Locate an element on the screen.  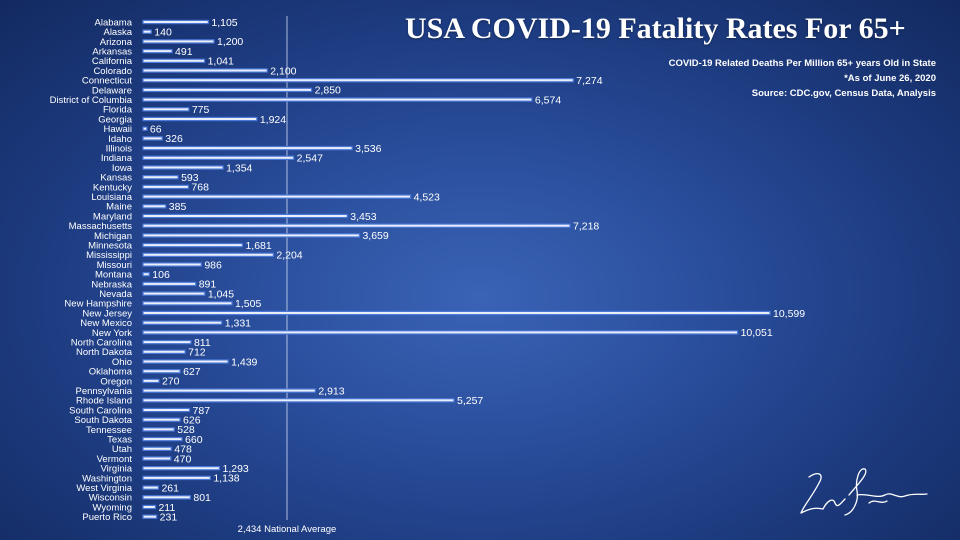
category-label: New York is located at coordinates (112, 333).